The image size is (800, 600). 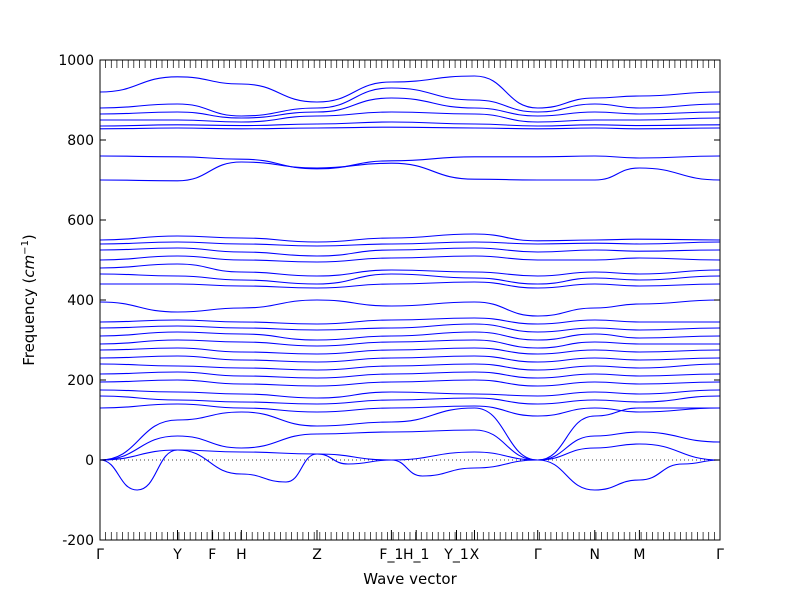 I want to click on y-tick-label: 800, so click(x=80, y=141).